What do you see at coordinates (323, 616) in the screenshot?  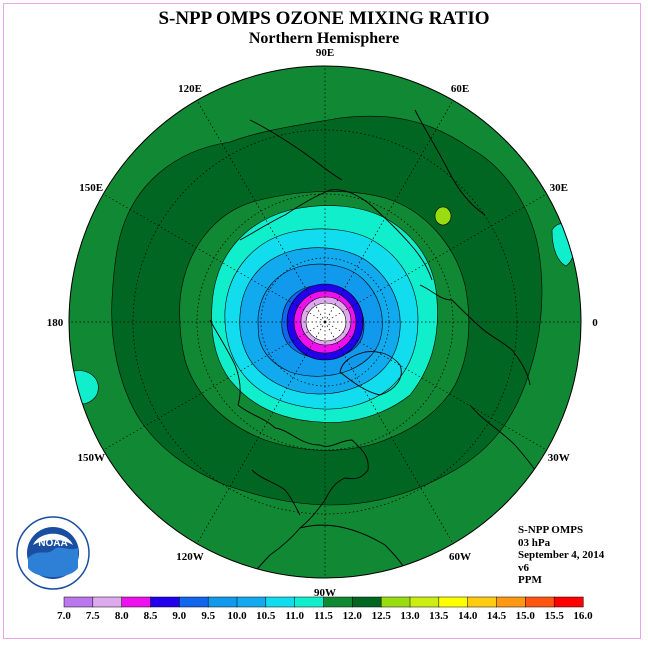 I see `colorbar-tick-label: 11.5` at bounding box center [323, 616].